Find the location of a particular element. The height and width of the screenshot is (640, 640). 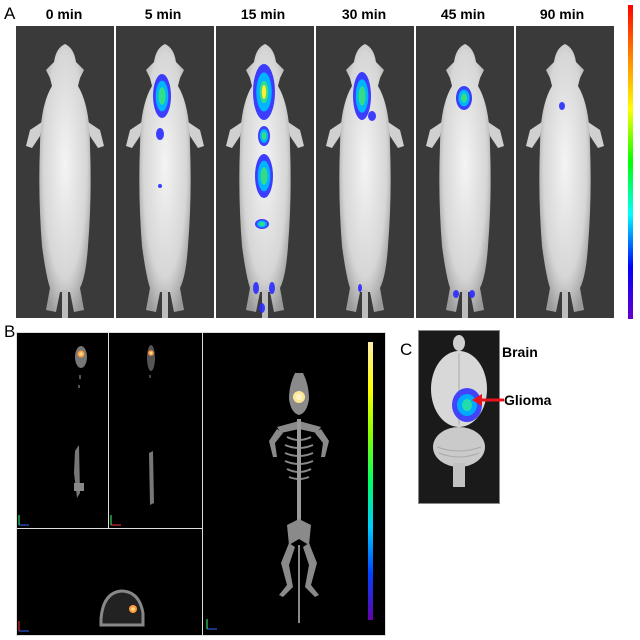

timepoint-label: 15 min is located at coordinates (263, 14).